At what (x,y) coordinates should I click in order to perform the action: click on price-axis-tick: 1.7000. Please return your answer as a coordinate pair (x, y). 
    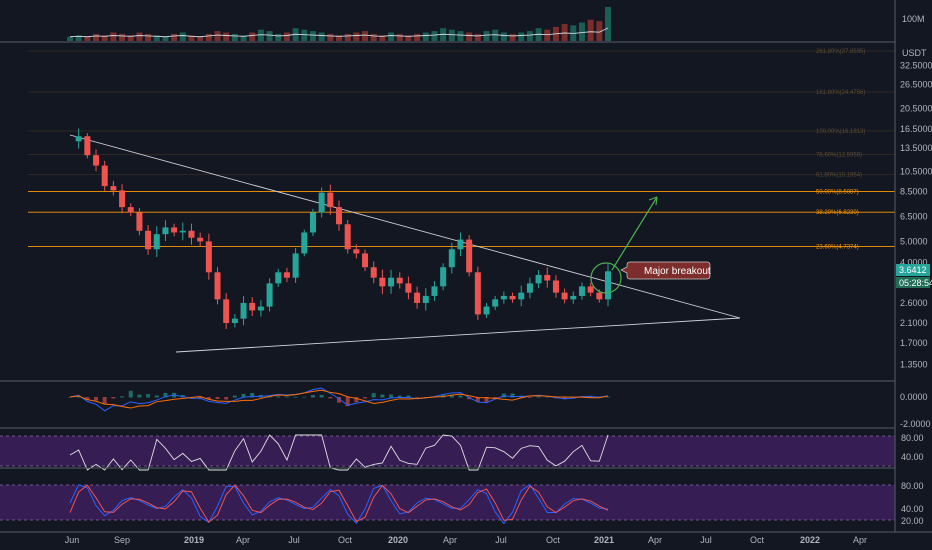
    Looking at the image, I should click on (914, 343).